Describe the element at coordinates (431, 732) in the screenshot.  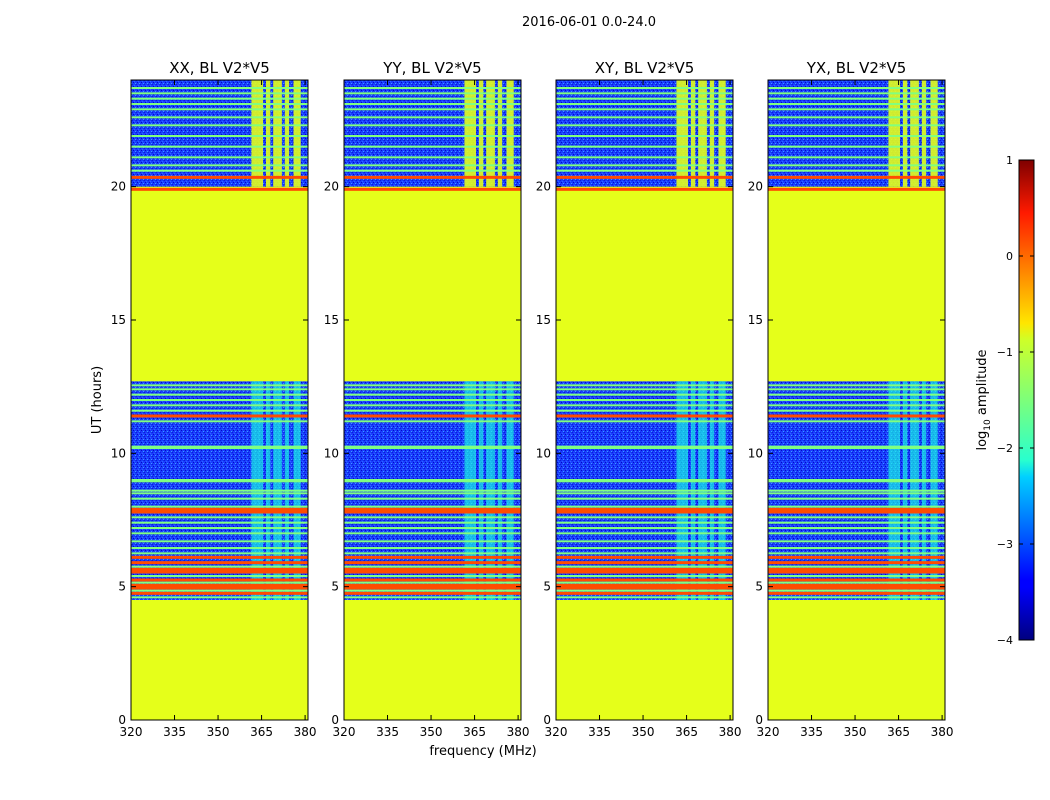
I see `x-tick-label: 350` at that location.